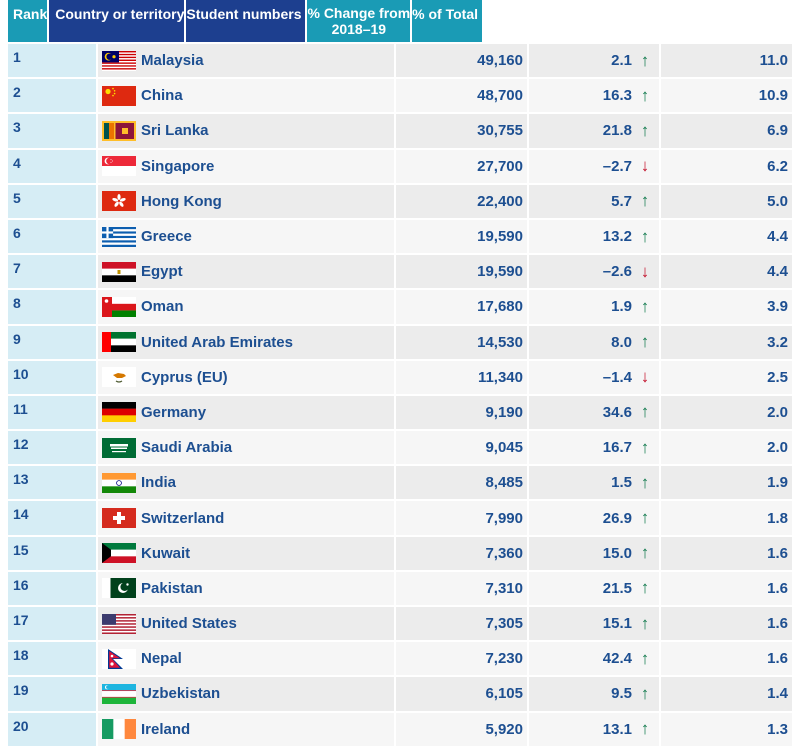 The width and height of the screenshot is (800, 753). Describe the element at coordinates (119, 658) in the screenshot. I see `nepal-flag-icon` at that location.